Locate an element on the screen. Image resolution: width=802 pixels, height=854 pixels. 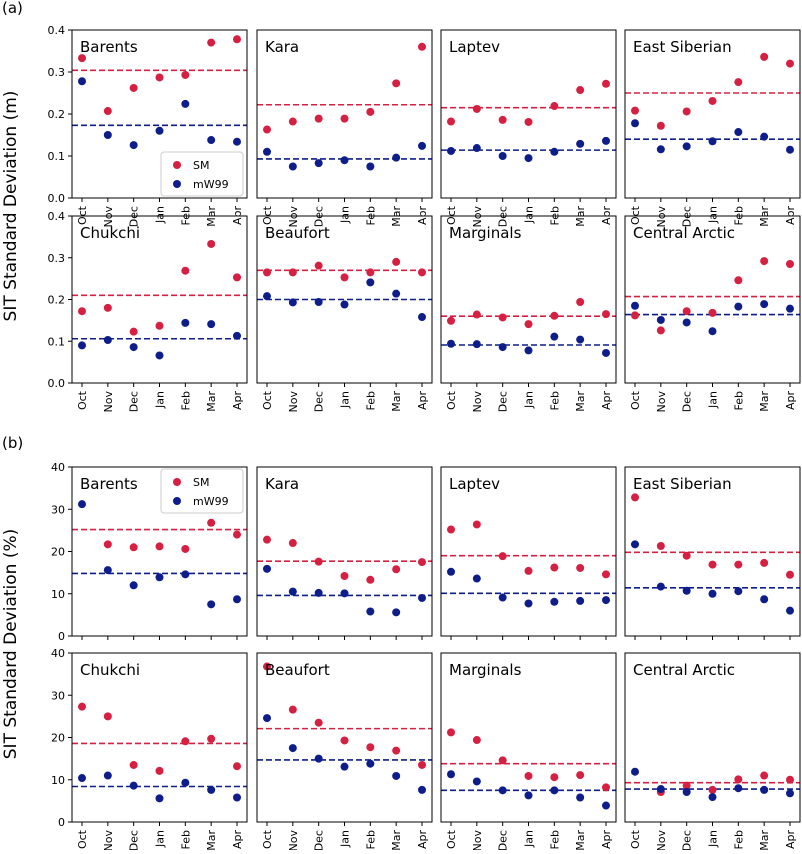
legend-box is located at coordinates (202, 174).